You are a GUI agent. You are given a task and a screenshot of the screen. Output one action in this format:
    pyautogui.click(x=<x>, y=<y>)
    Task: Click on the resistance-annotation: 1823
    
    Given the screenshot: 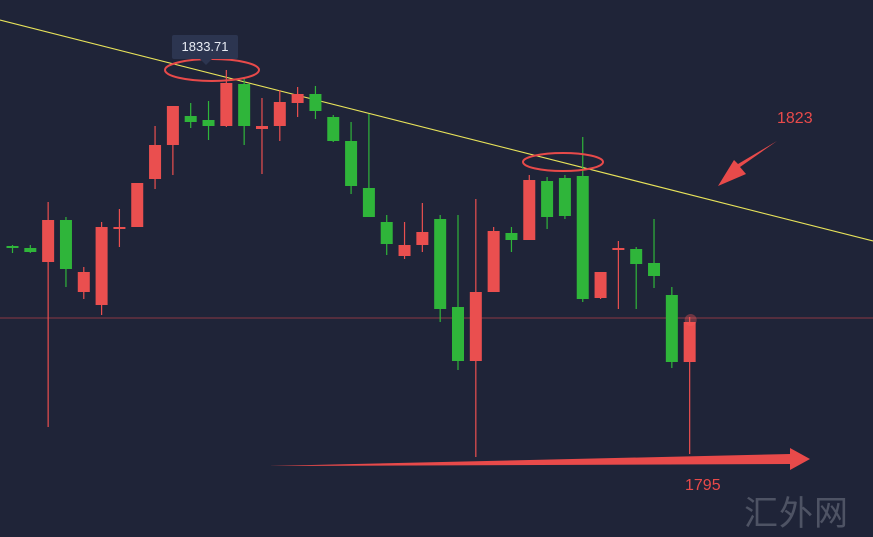 What is the action you would take?
    pyautogui.click(x=795, y=118)
    